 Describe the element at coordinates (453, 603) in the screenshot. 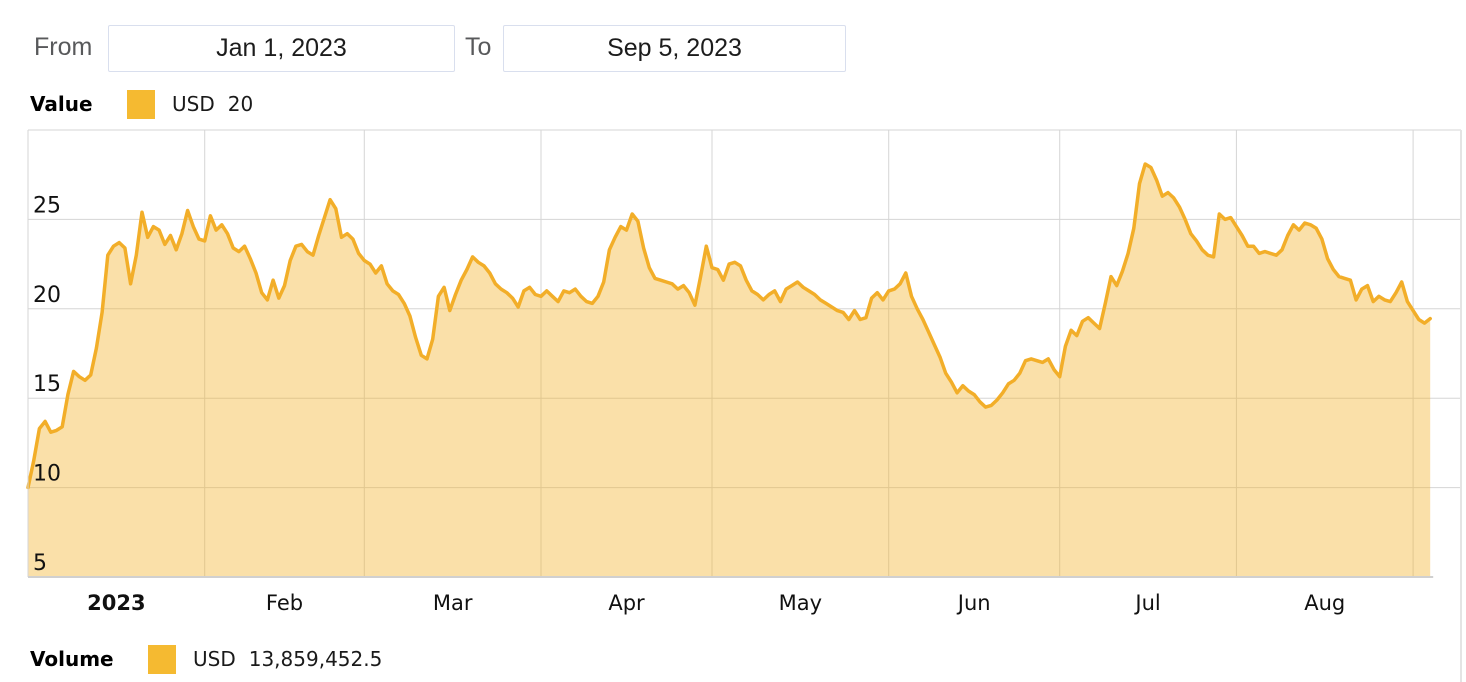

I see `x-axis-label: Mar` at that location.